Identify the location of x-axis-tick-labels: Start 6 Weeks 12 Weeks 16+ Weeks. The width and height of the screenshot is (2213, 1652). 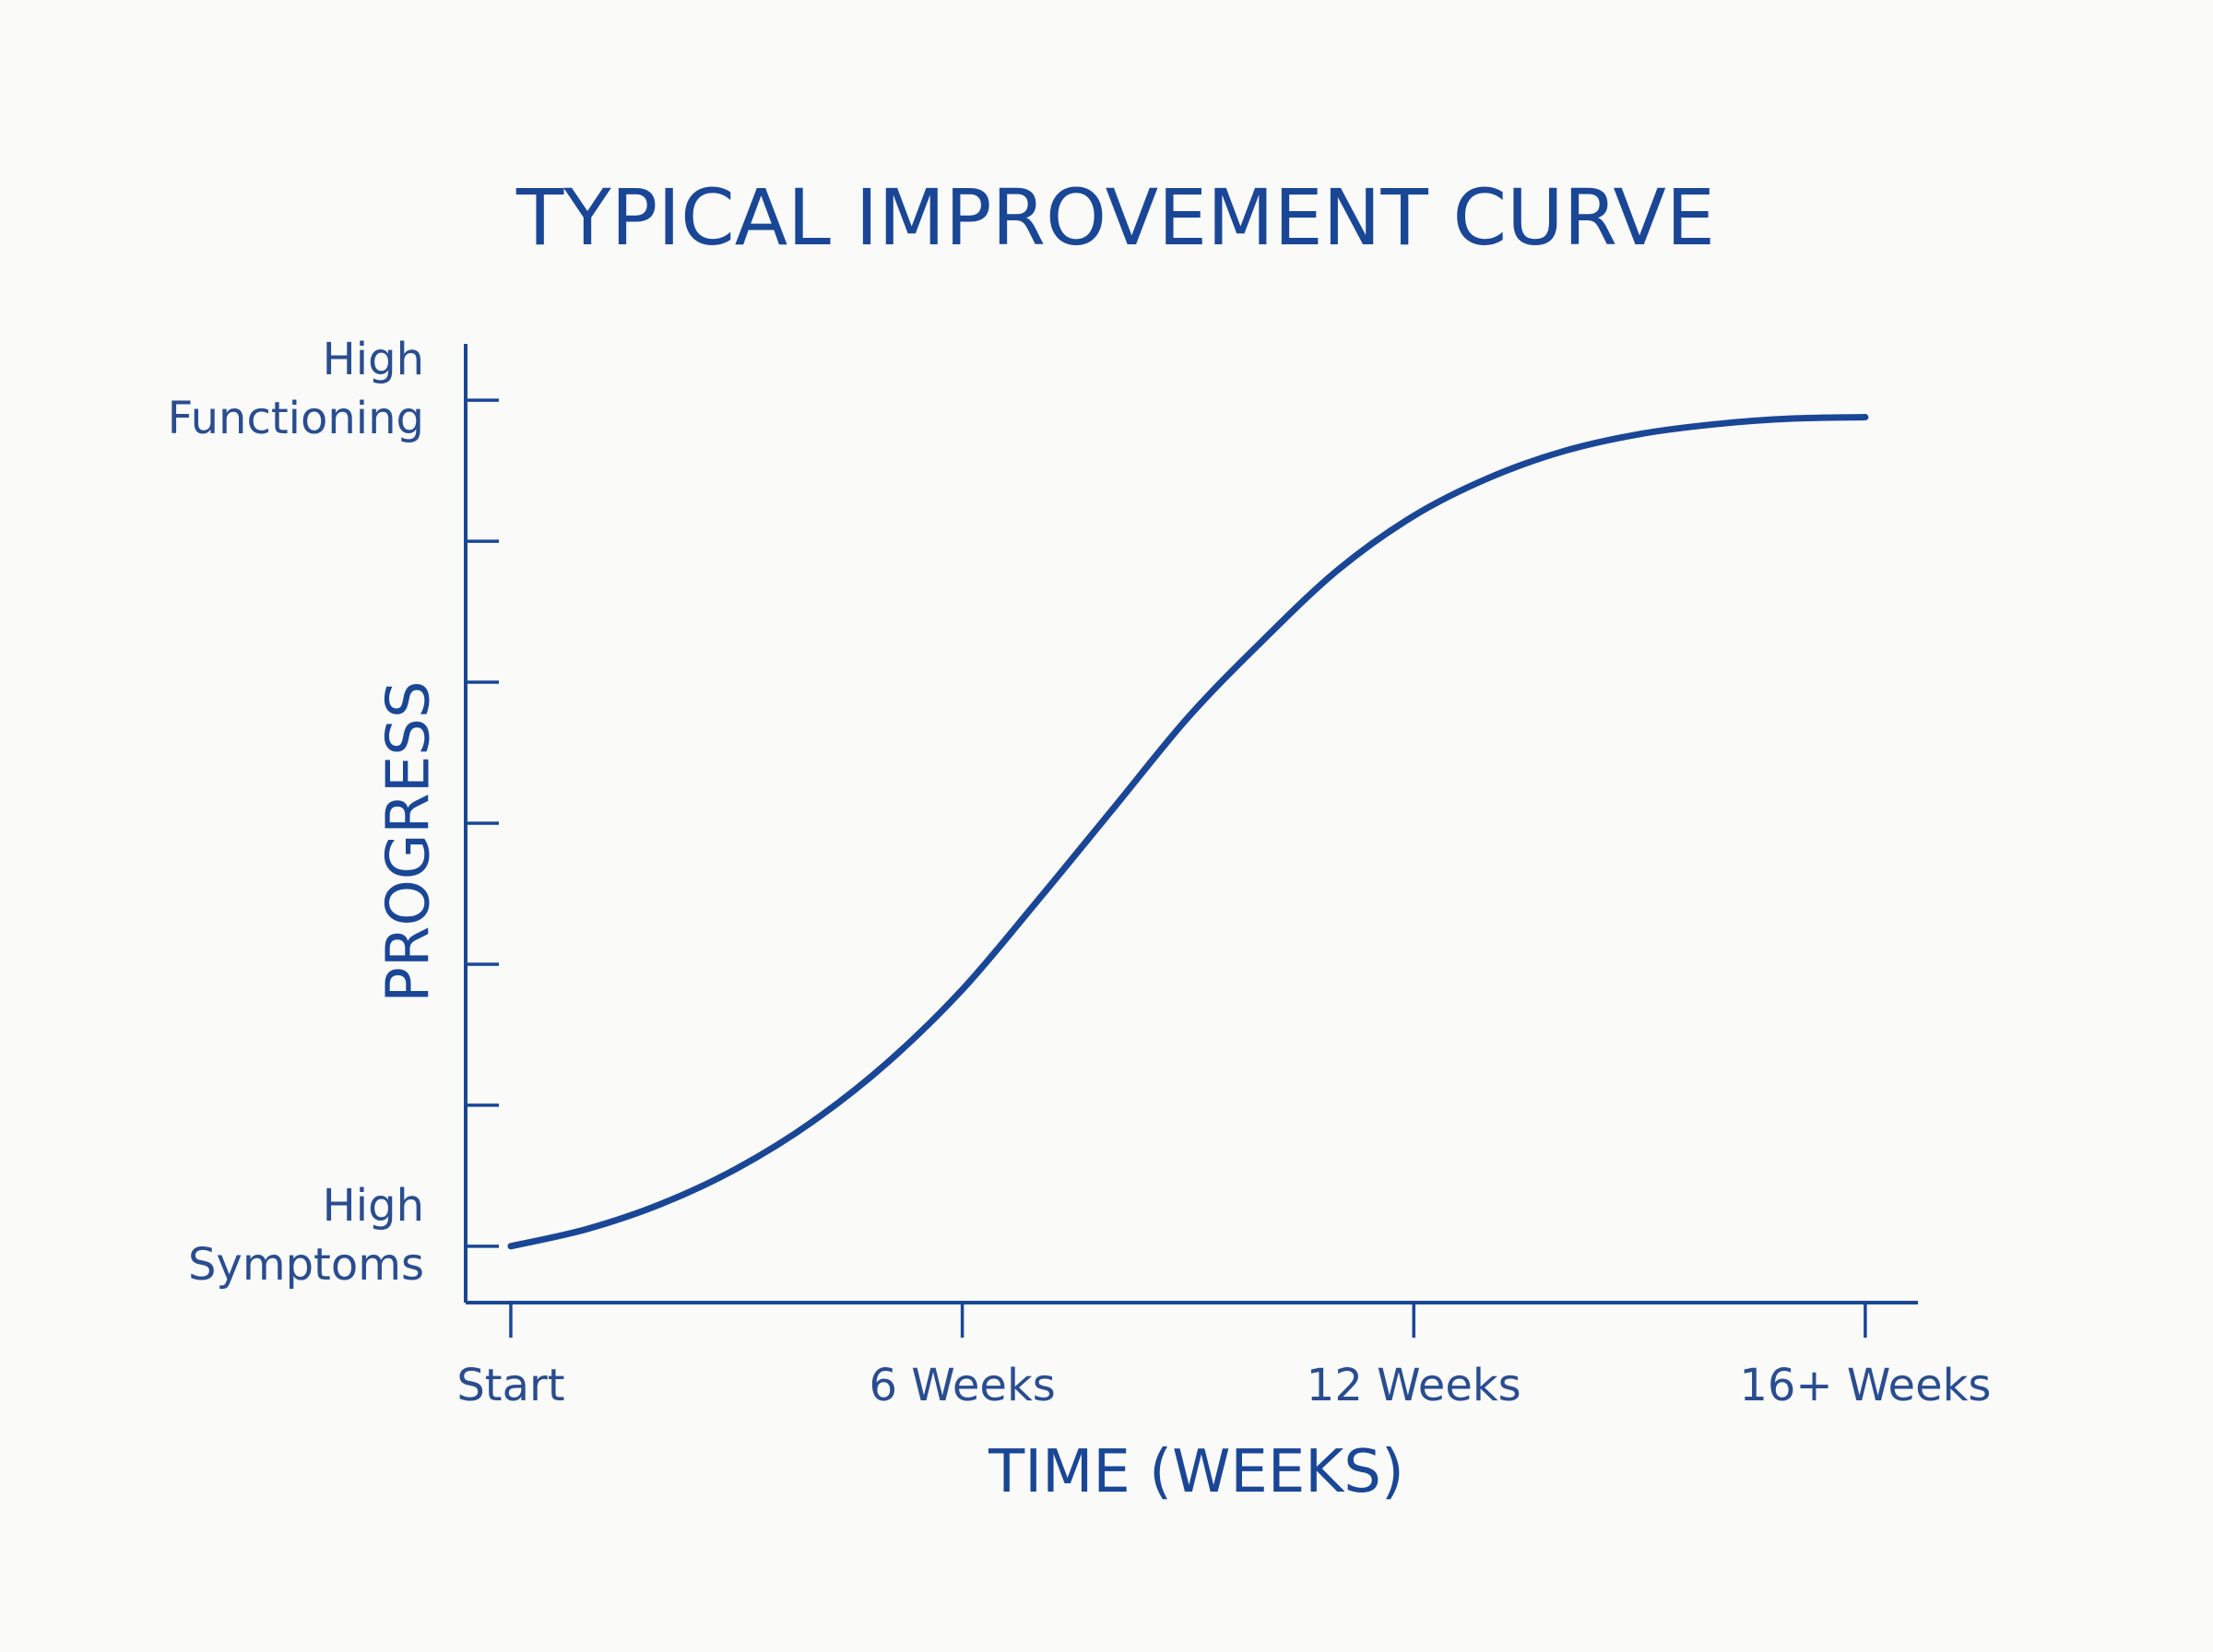
(1223, 1385).